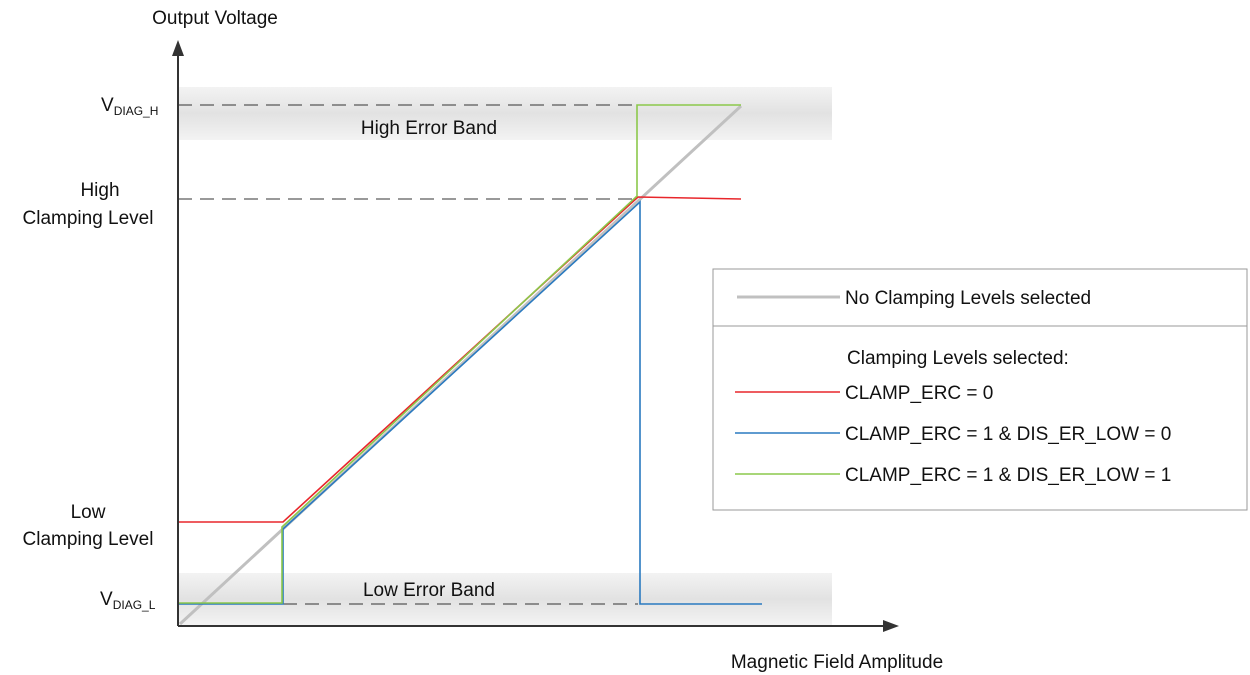 This screenshot has height=675, width=1250. I want to click on y-axis-title: Output Voltage, so click(215, 18).